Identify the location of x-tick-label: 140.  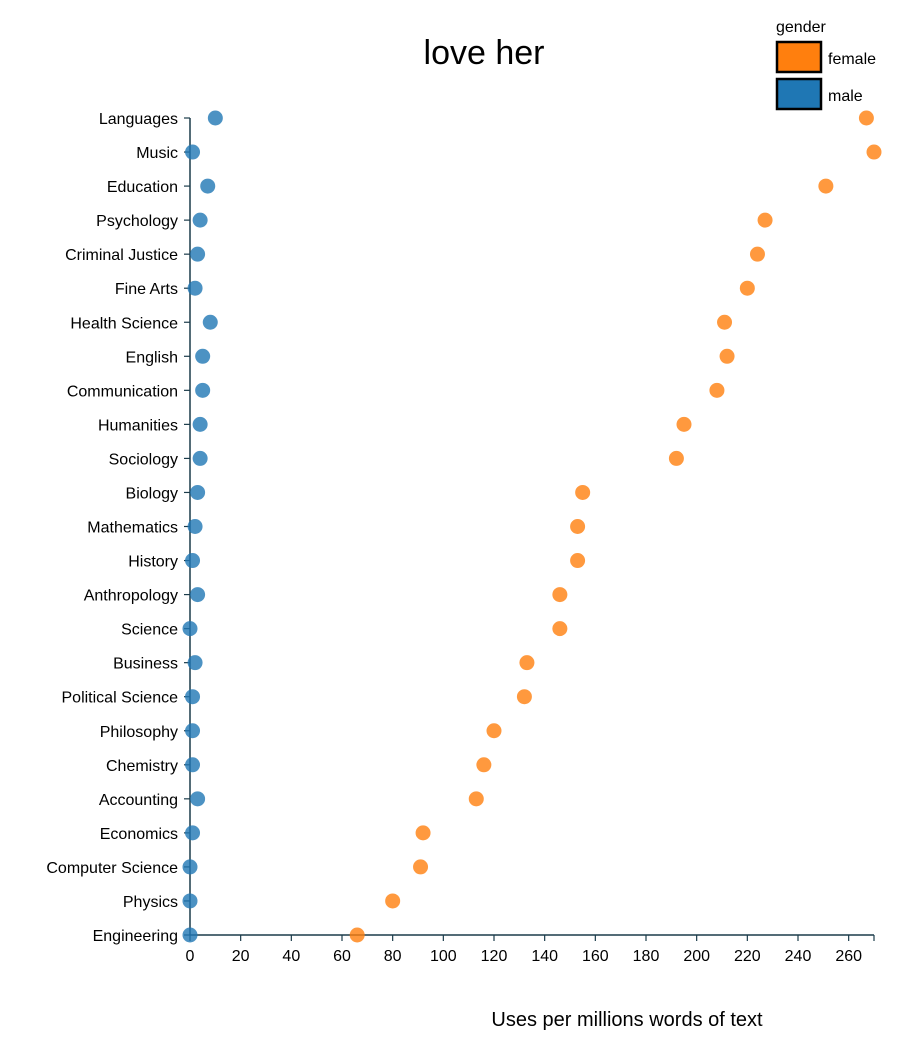
(544, 956).